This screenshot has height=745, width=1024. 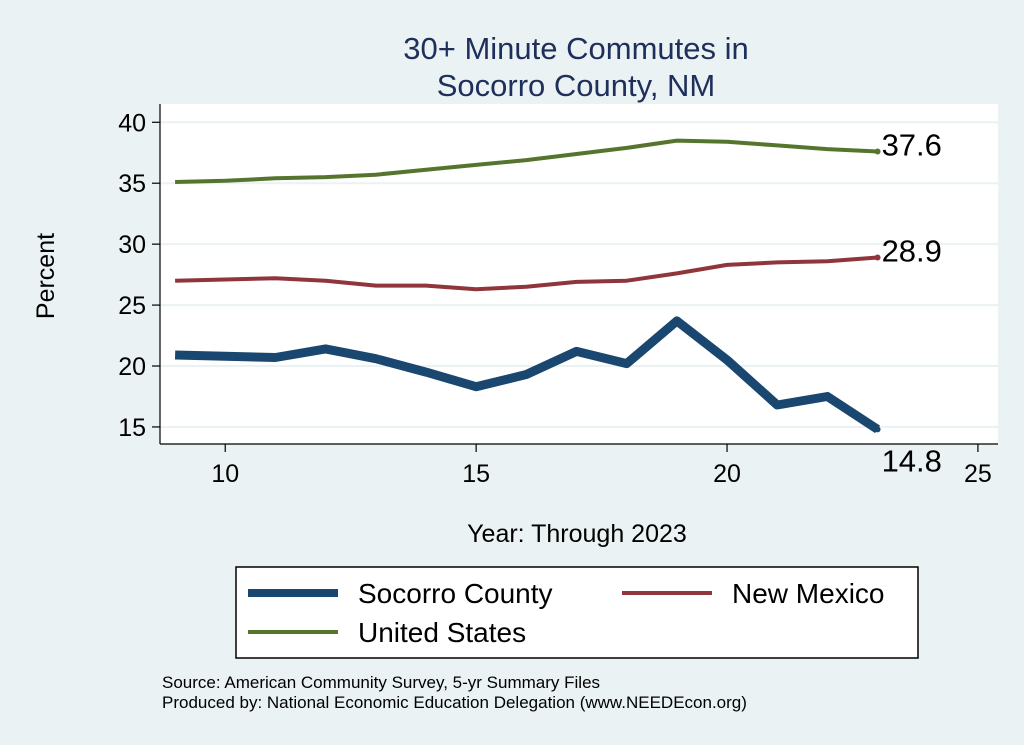 I want to click on legend-label-new-mexico: New Mexico, so click(x=808, y=593).